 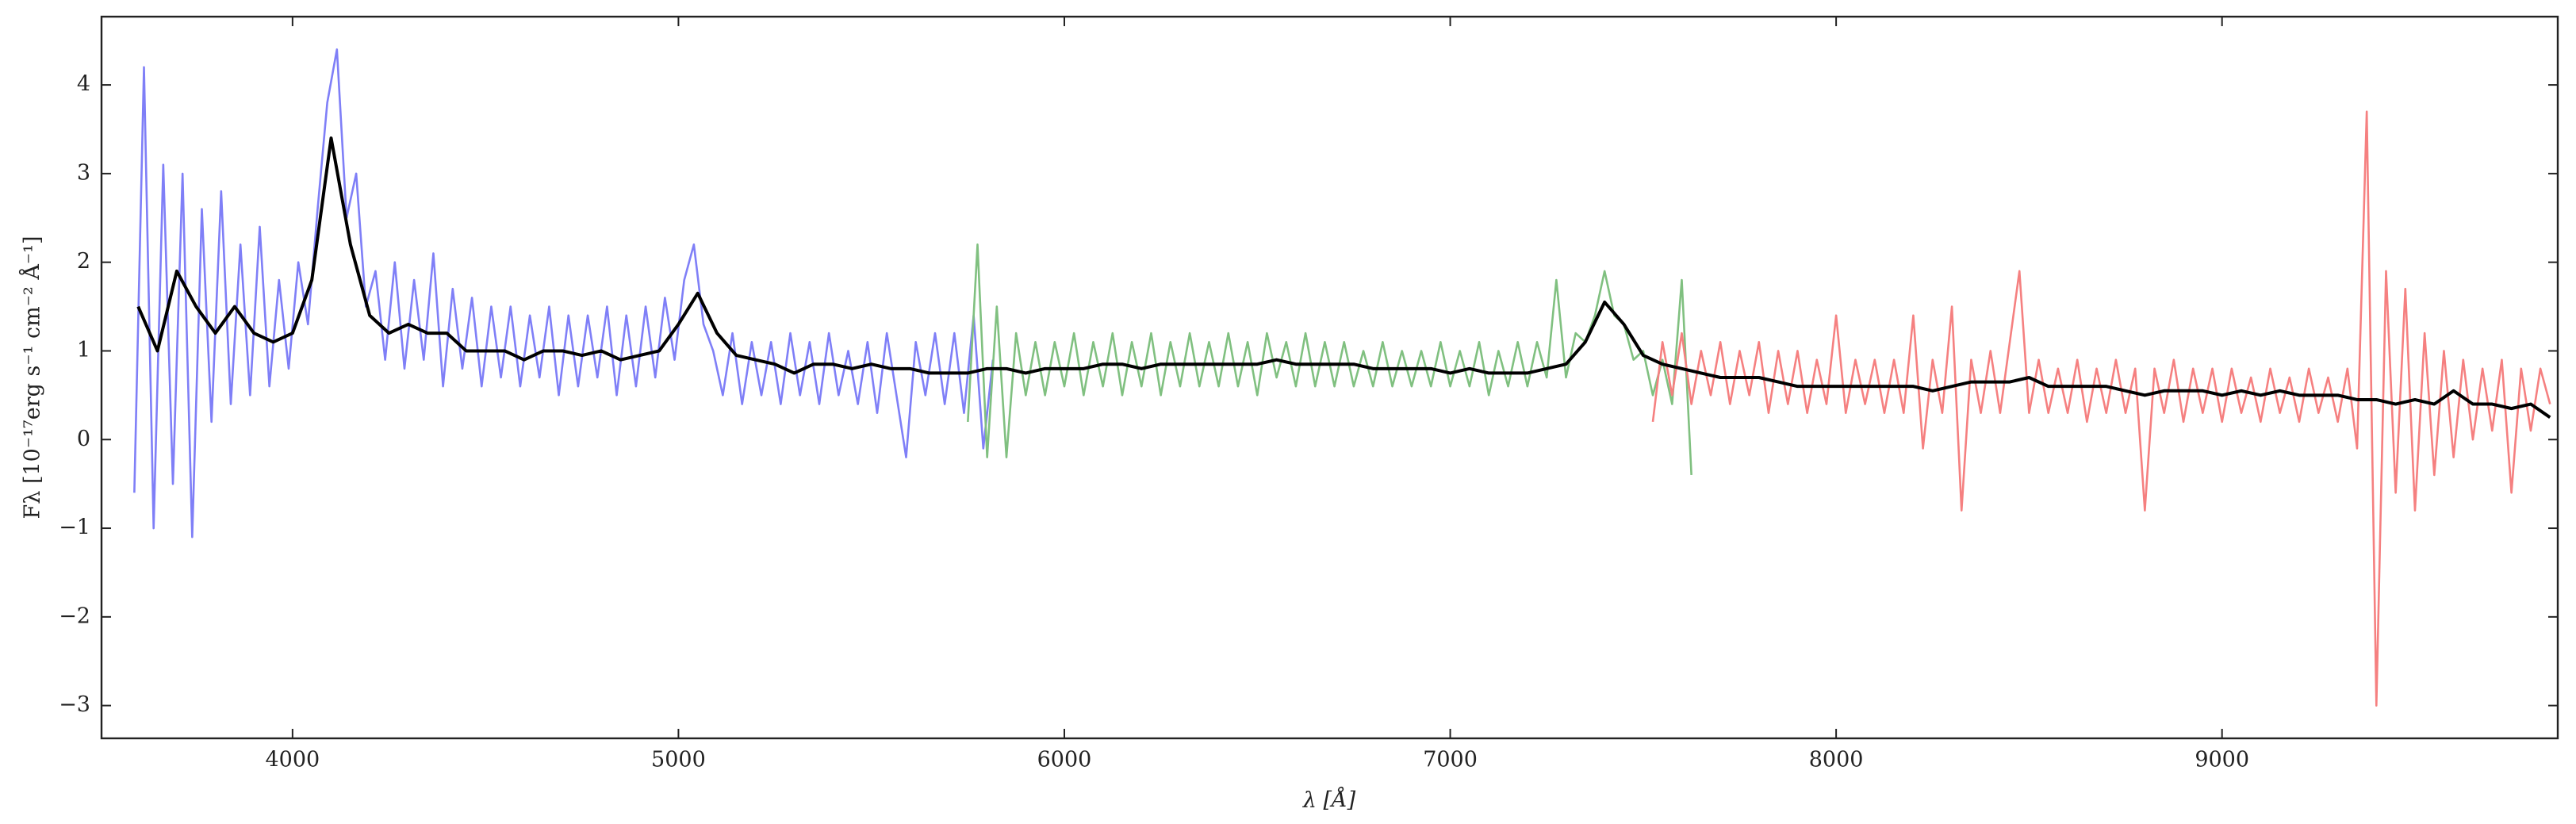 What do you see at coordinates (74, 704) in the screenshot?
I see `y-tick-label: −3` at bounding box center [74, 704].